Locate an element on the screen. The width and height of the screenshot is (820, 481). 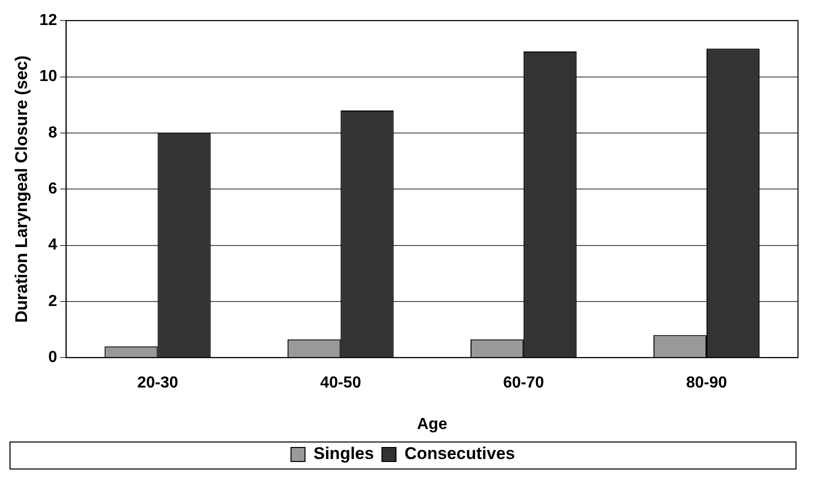
y-tick-label: 12 is located at coordinates (48, 21).